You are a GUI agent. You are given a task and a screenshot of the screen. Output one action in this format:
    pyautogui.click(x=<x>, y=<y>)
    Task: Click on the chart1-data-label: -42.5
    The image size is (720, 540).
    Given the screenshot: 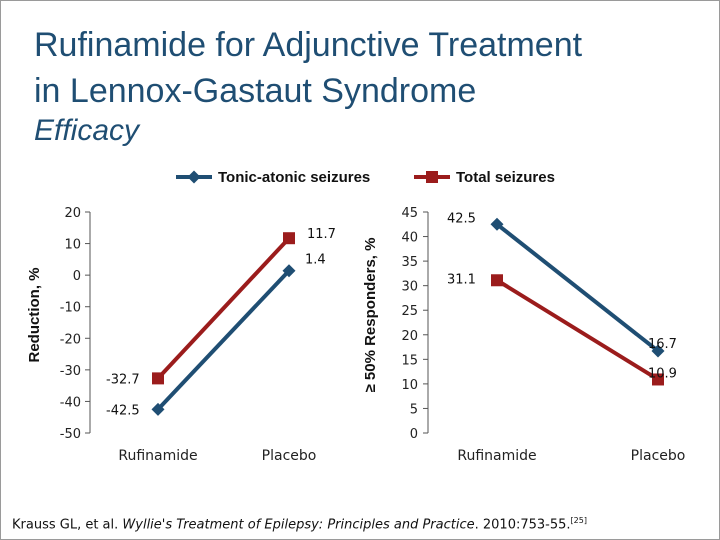 What is the action you would take?
    pyautogui.click(x=123, y=410)
    